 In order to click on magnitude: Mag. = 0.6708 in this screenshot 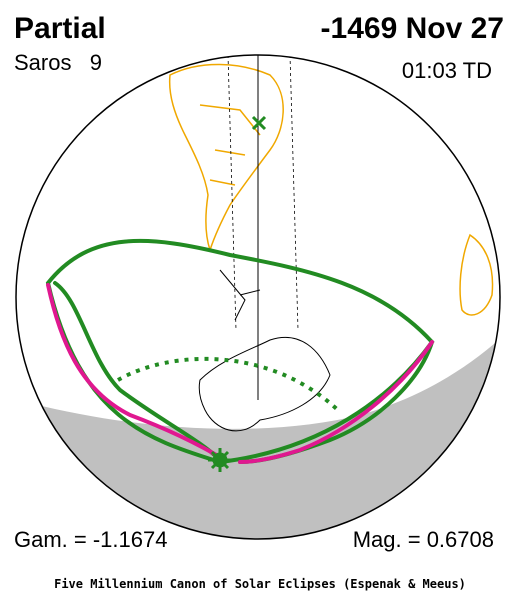, I will do `click(423, 539)`.